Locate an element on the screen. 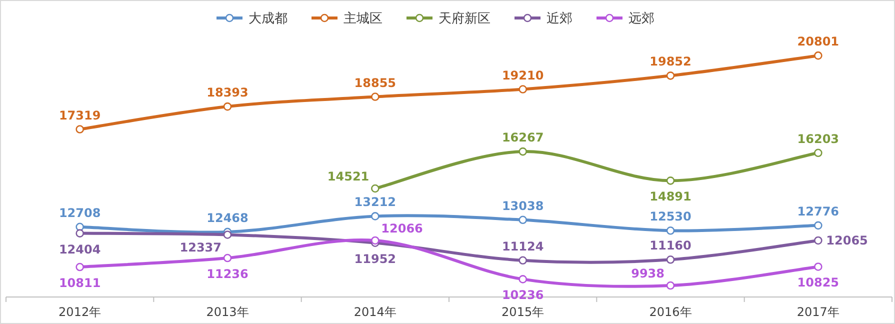  legend-label: 远郊 is located at coordinates (641, 19).